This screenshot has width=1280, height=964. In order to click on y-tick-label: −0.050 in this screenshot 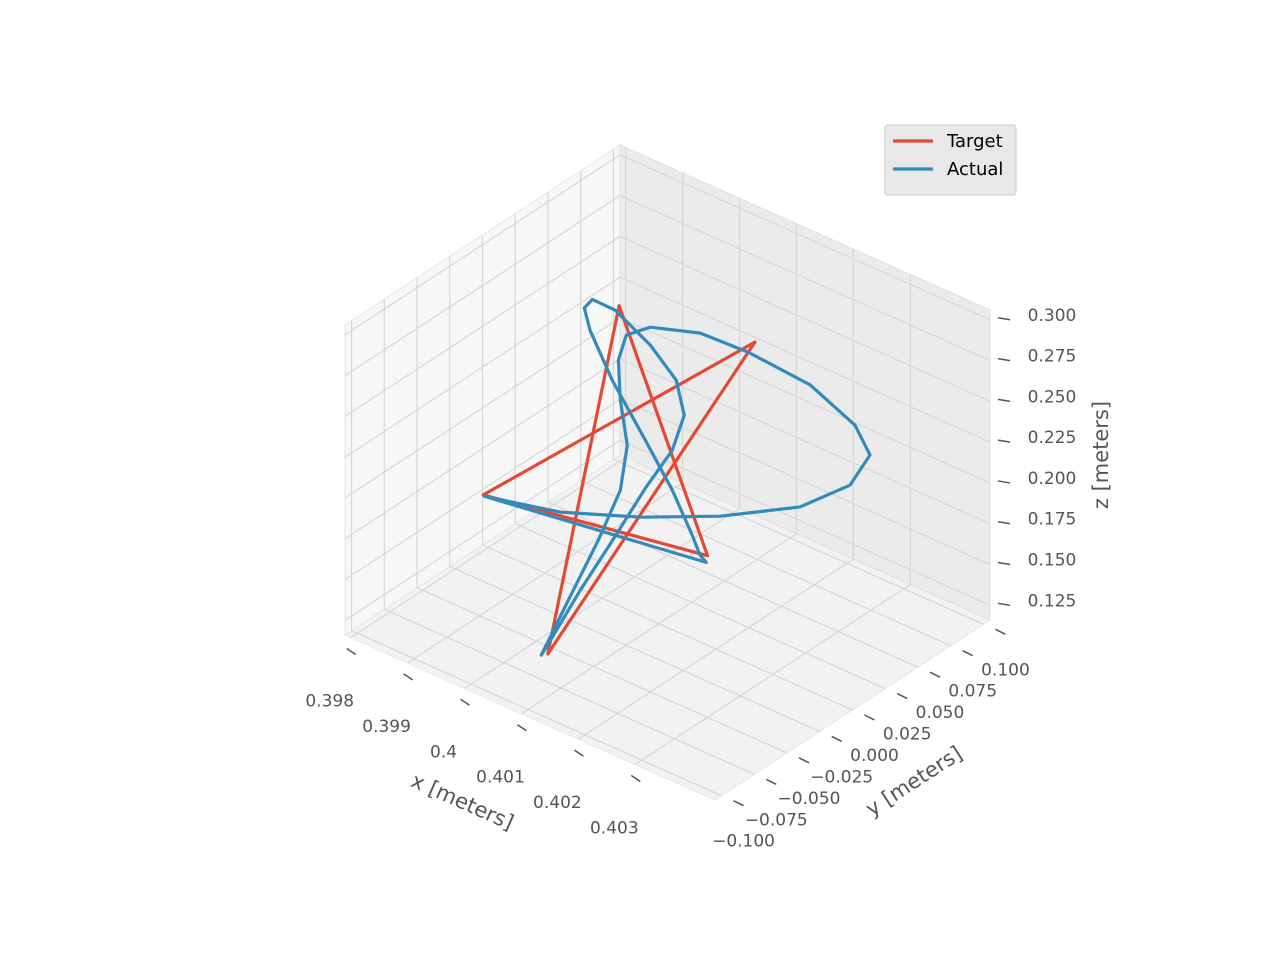, I will do `click(809, 799)`.